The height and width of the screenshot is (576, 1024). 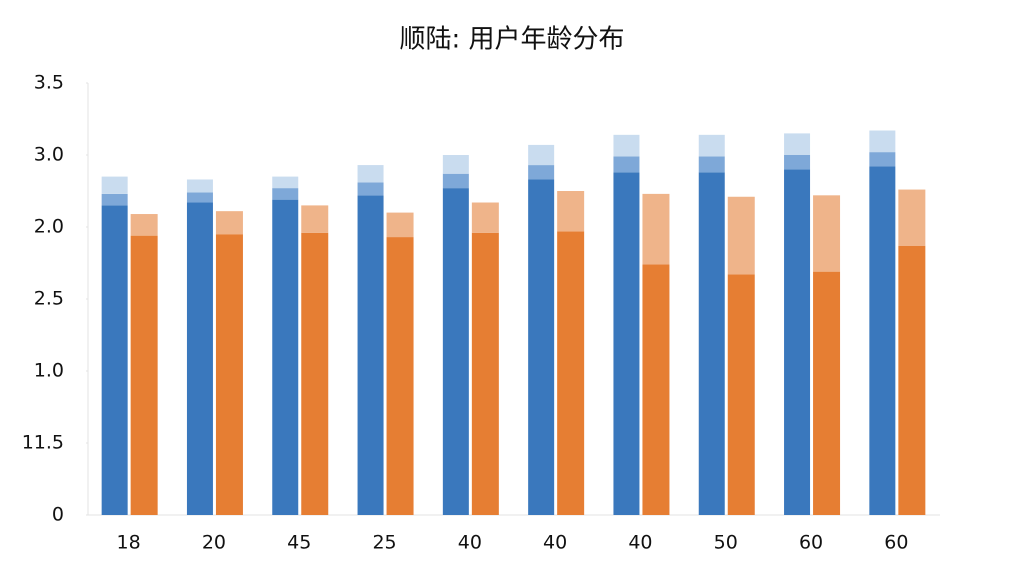 I want to click on y-tick-label: 1.0, so click(x=49, y=371).